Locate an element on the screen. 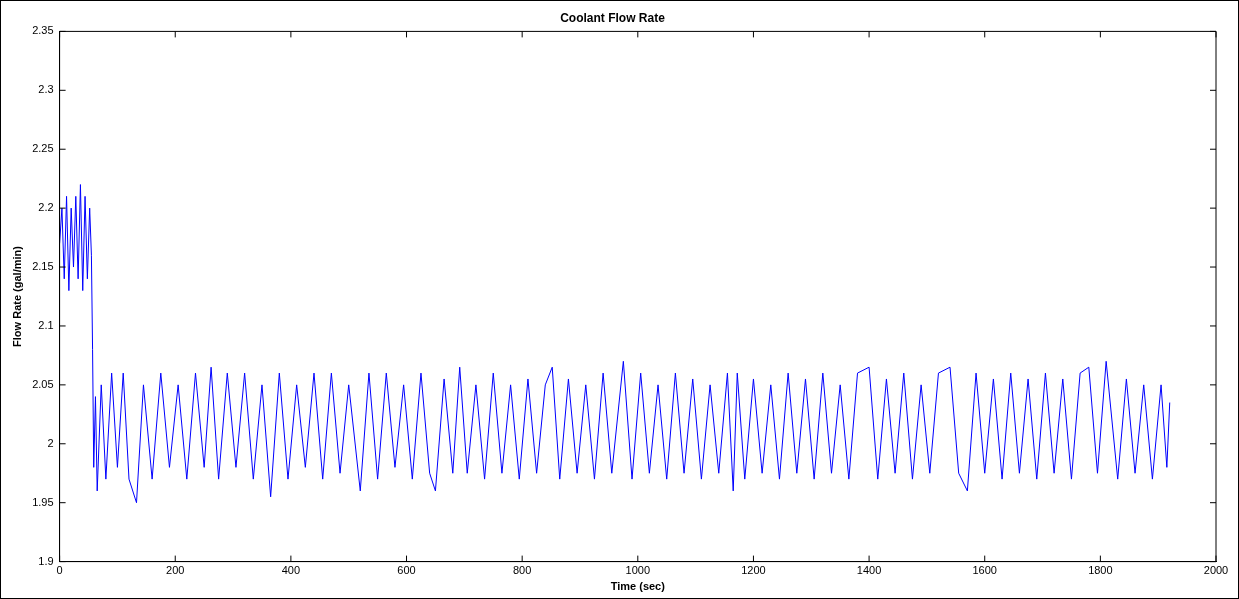 This screenshot has width=1239, height=599. y-tick-label: 2 is located at coordinates (50, 442).